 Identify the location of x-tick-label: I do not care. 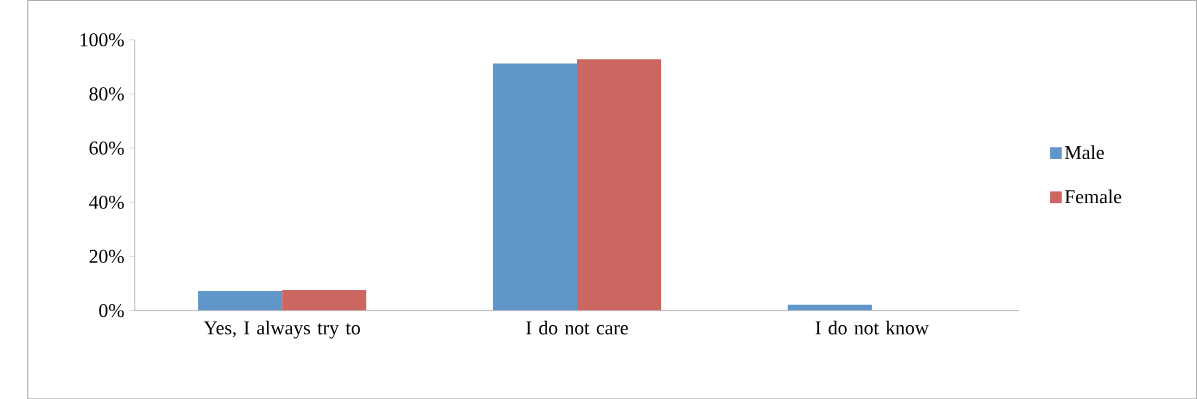
(577, 327).